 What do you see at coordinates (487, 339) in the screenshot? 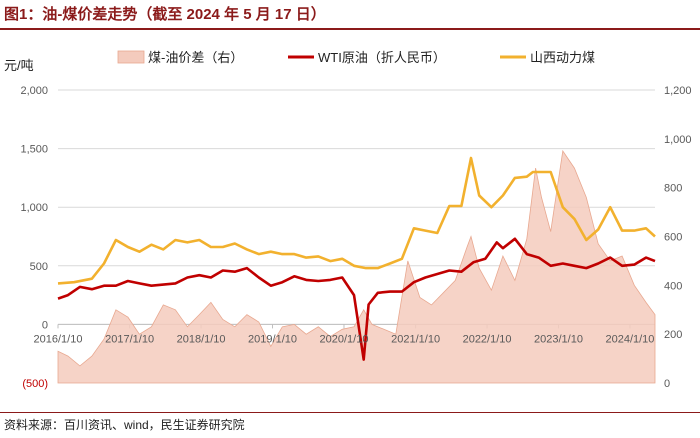
I see `x-tick-label: 2022/1/10` at bounding box center [487, 339].